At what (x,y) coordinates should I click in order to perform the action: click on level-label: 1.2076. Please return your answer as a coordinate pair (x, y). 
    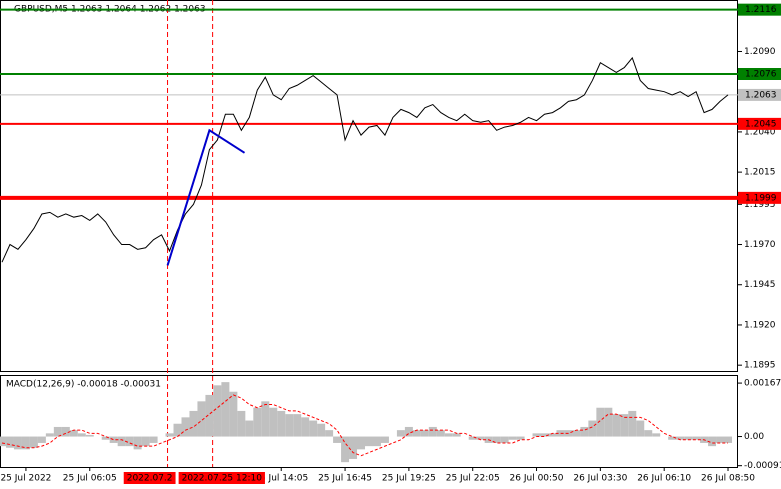
    Looking at the image, I should click on (761, 75).